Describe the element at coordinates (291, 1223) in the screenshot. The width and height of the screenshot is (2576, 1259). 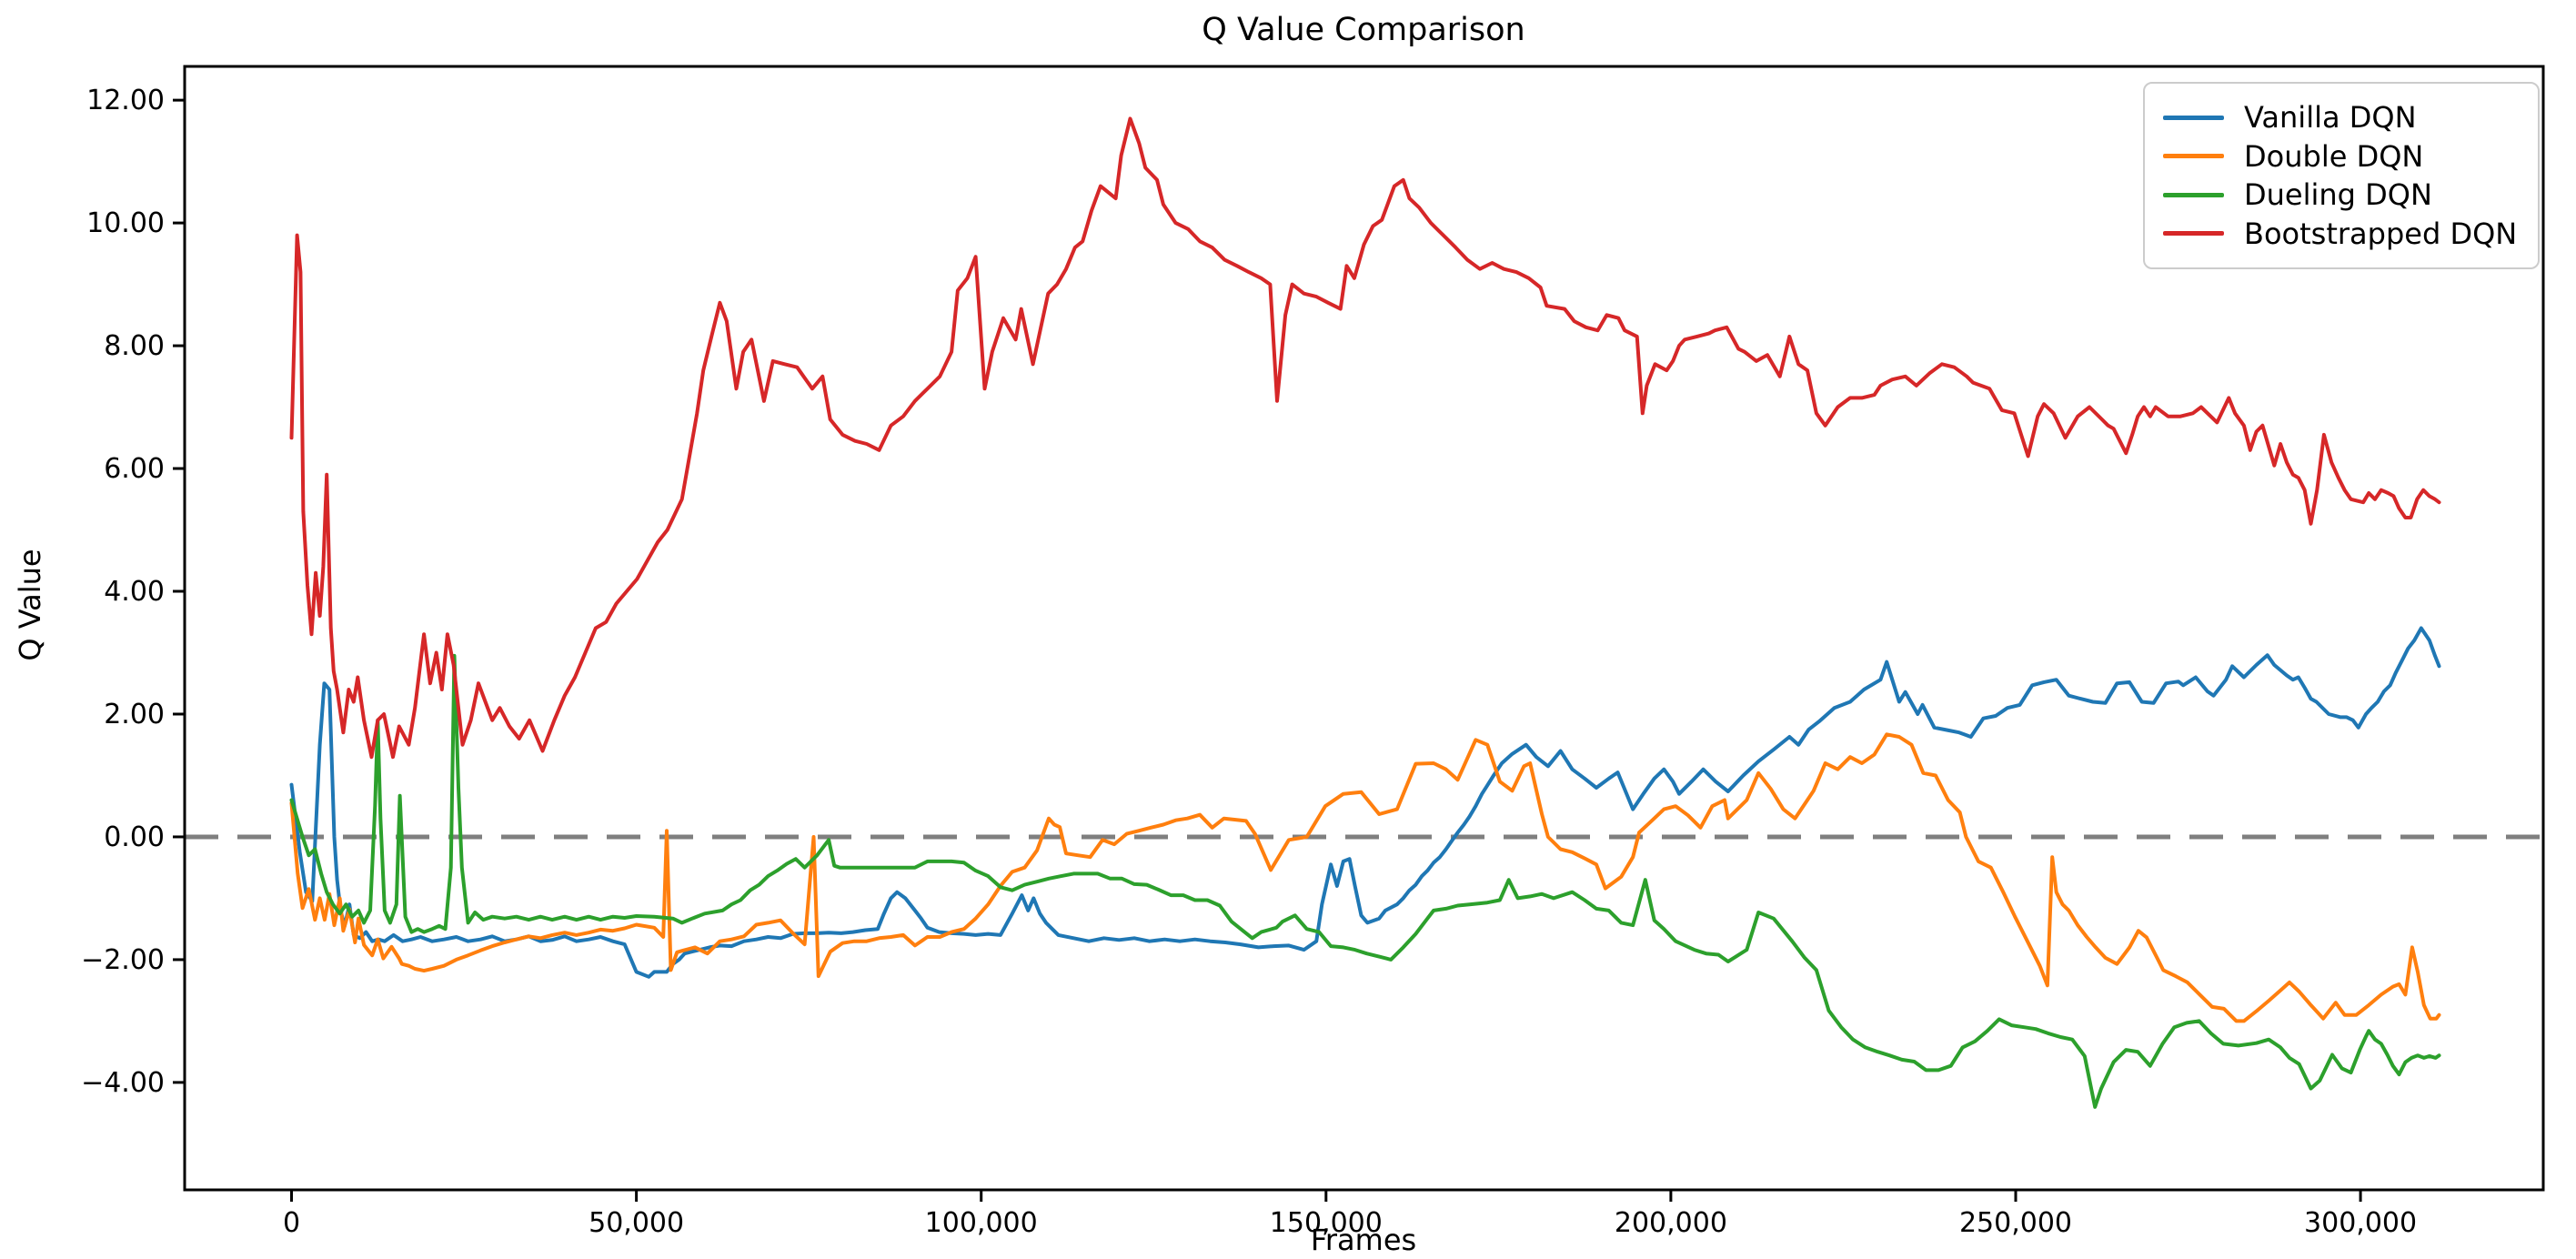
I see `x-tick-label: 0` at that location.